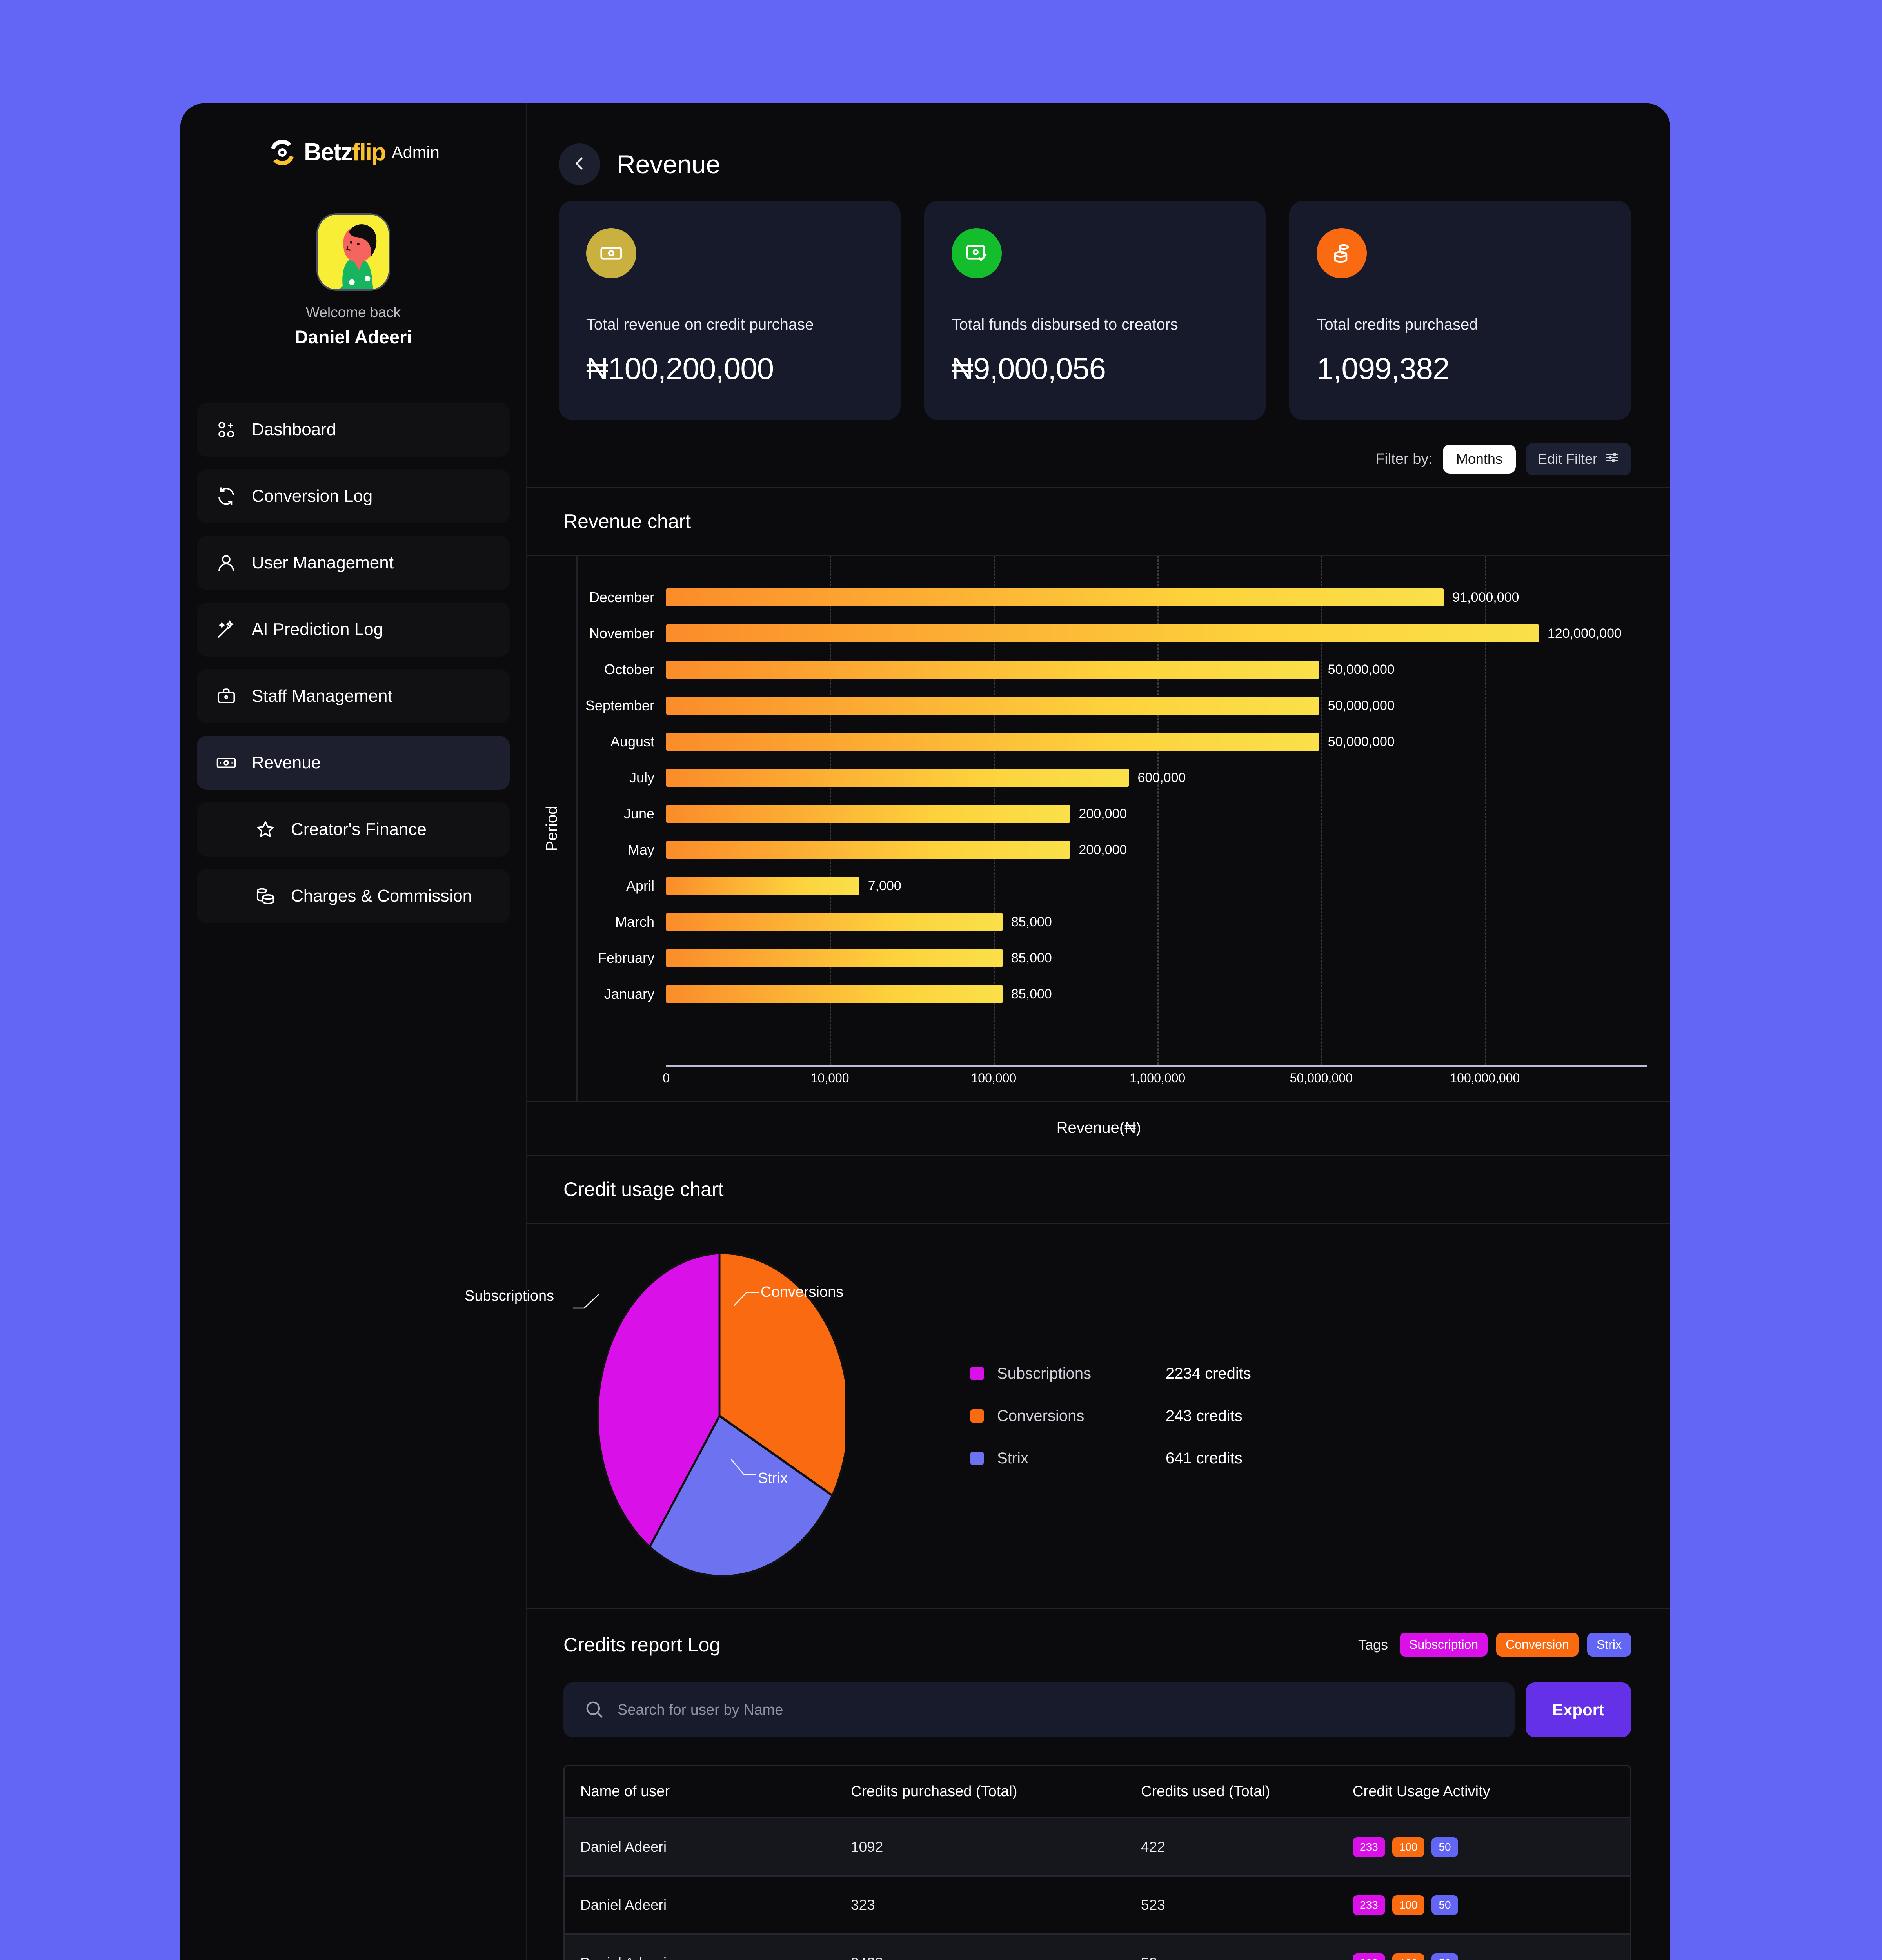 The image size is (1882, 1960). Describe the element at coordinates (1342, 253) in the screenshot. I see `coins-icon` at that location.